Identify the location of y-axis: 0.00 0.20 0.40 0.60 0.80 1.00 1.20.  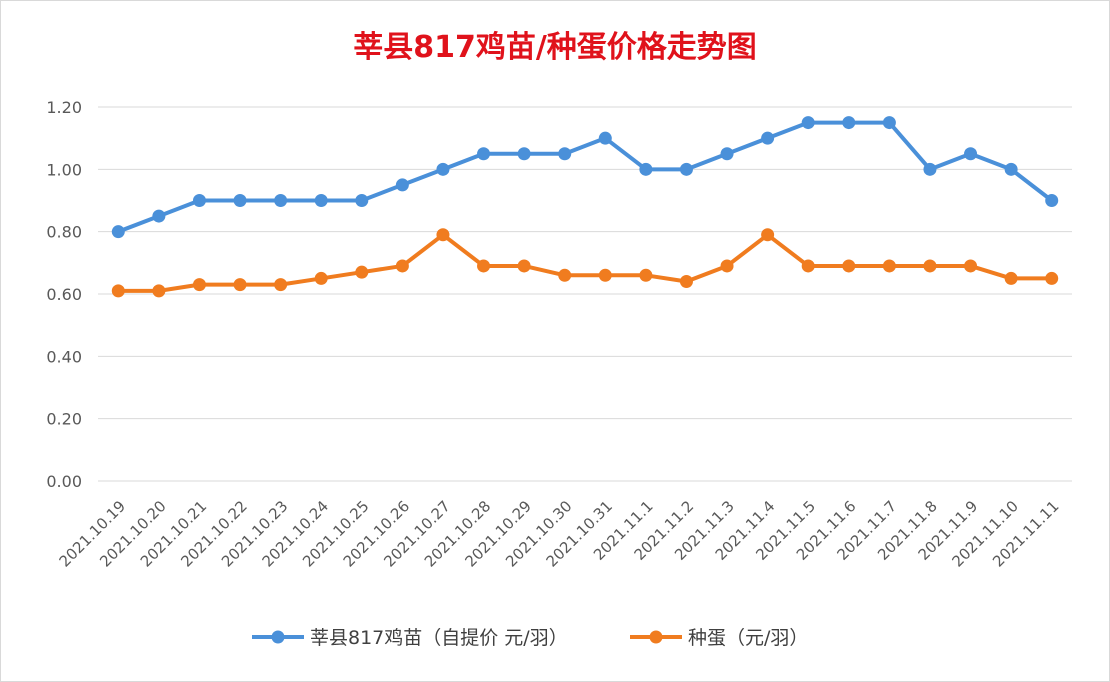
(64, 294).